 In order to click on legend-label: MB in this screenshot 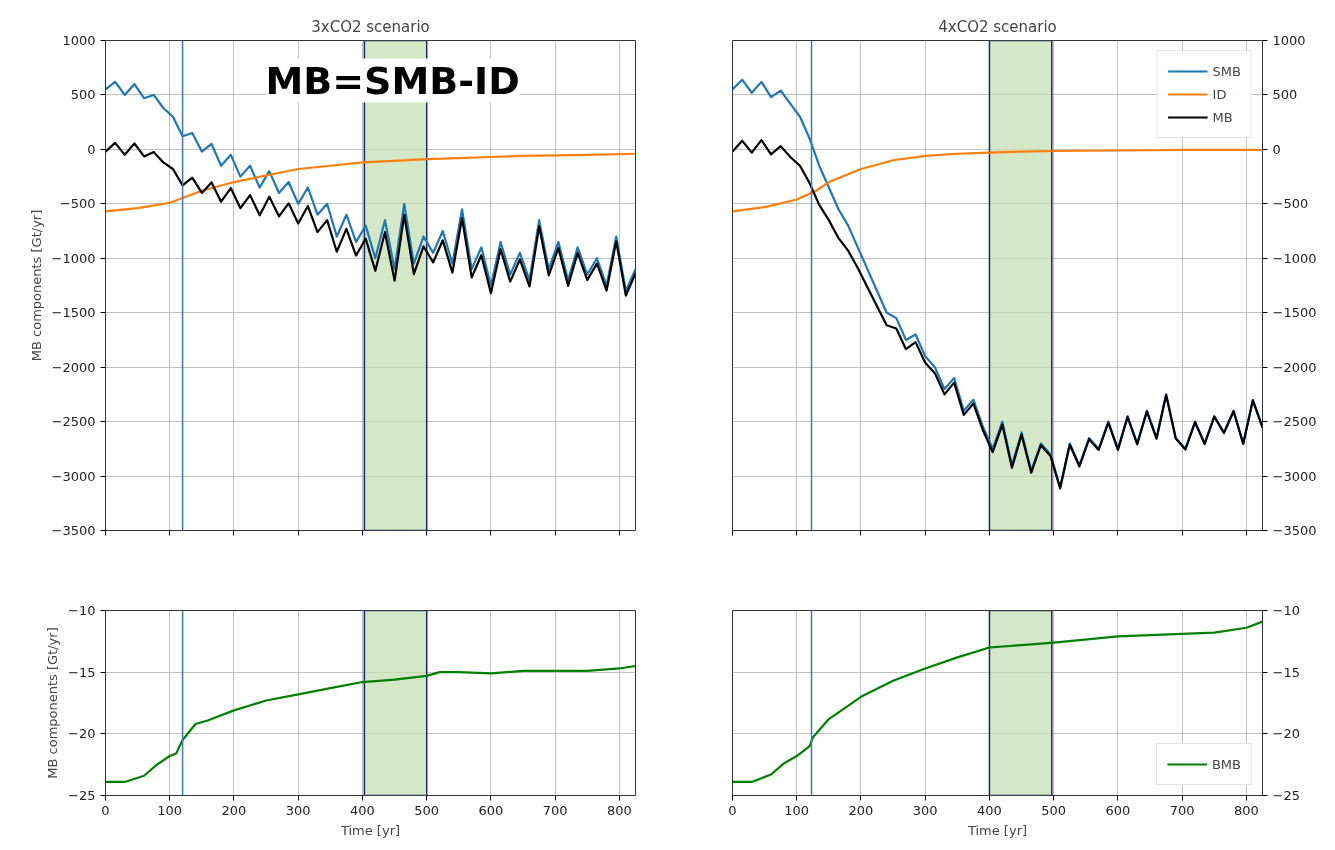, I will do `click(1222, 117)`.